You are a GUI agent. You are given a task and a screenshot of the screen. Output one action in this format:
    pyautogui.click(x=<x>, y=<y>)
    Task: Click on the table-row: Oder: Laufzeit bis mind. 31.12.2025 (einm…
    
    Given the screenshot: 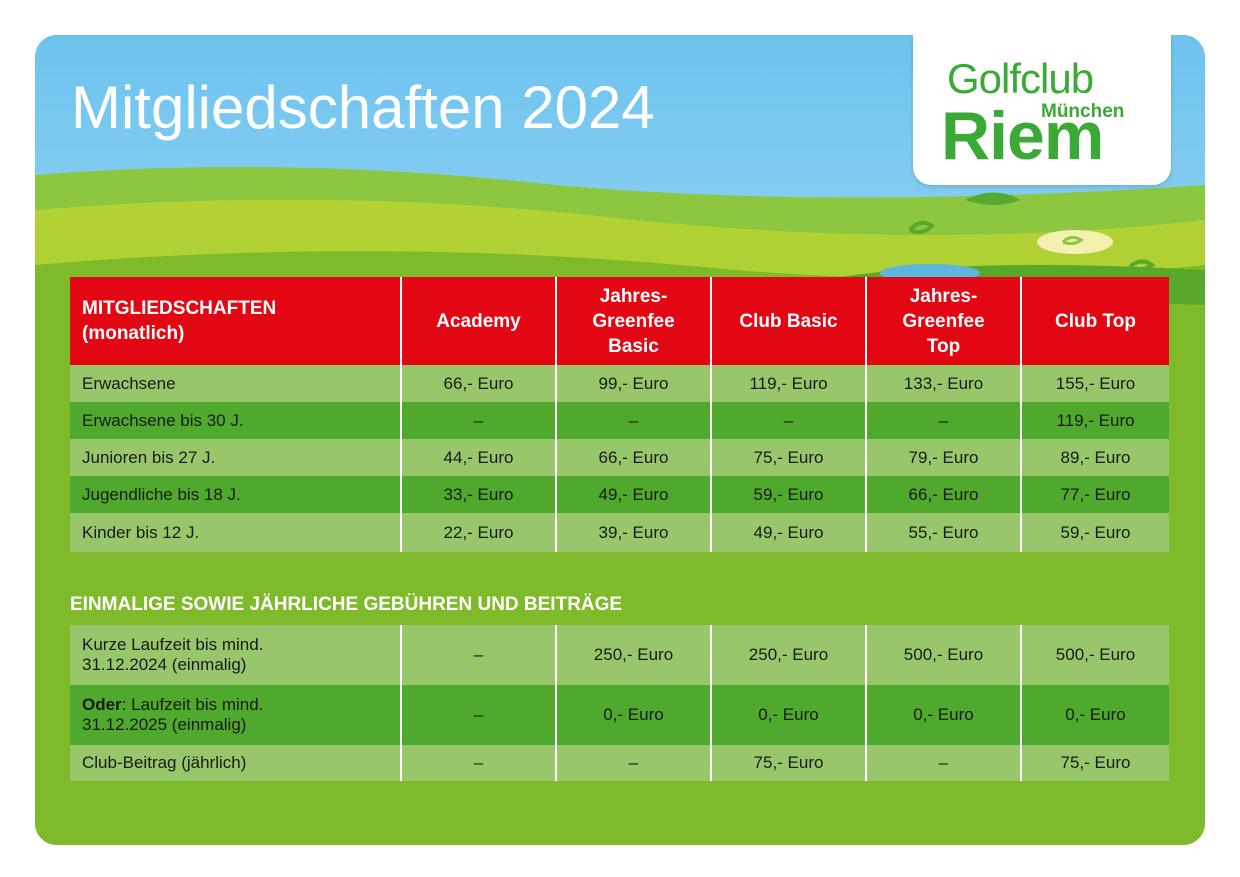 What is the action you would take?
    pyautogui.click(x=619, y=715)
    